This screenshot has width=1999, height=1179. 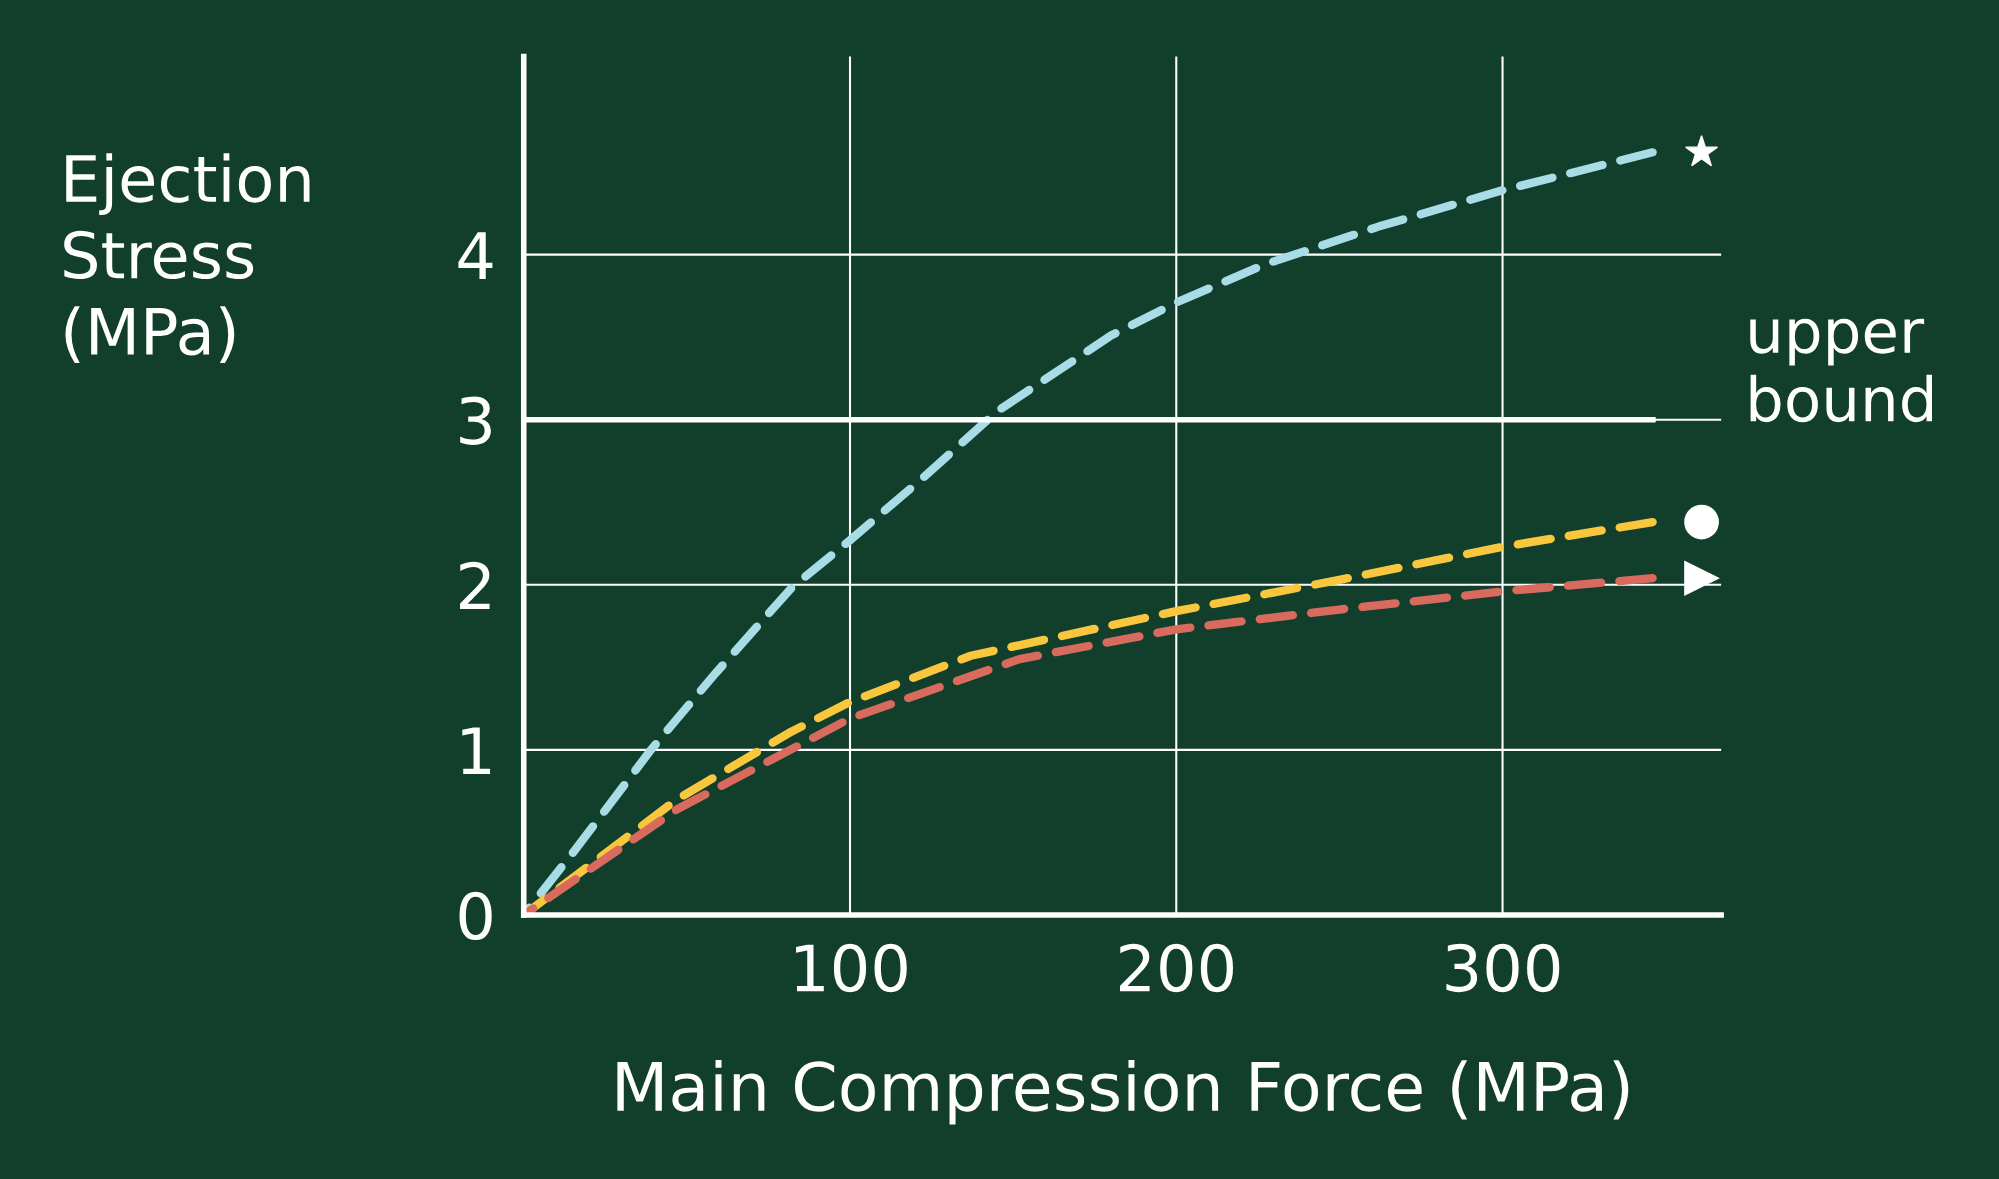 I want to click on y-tick-label: 1, so click(x=476, y=751).